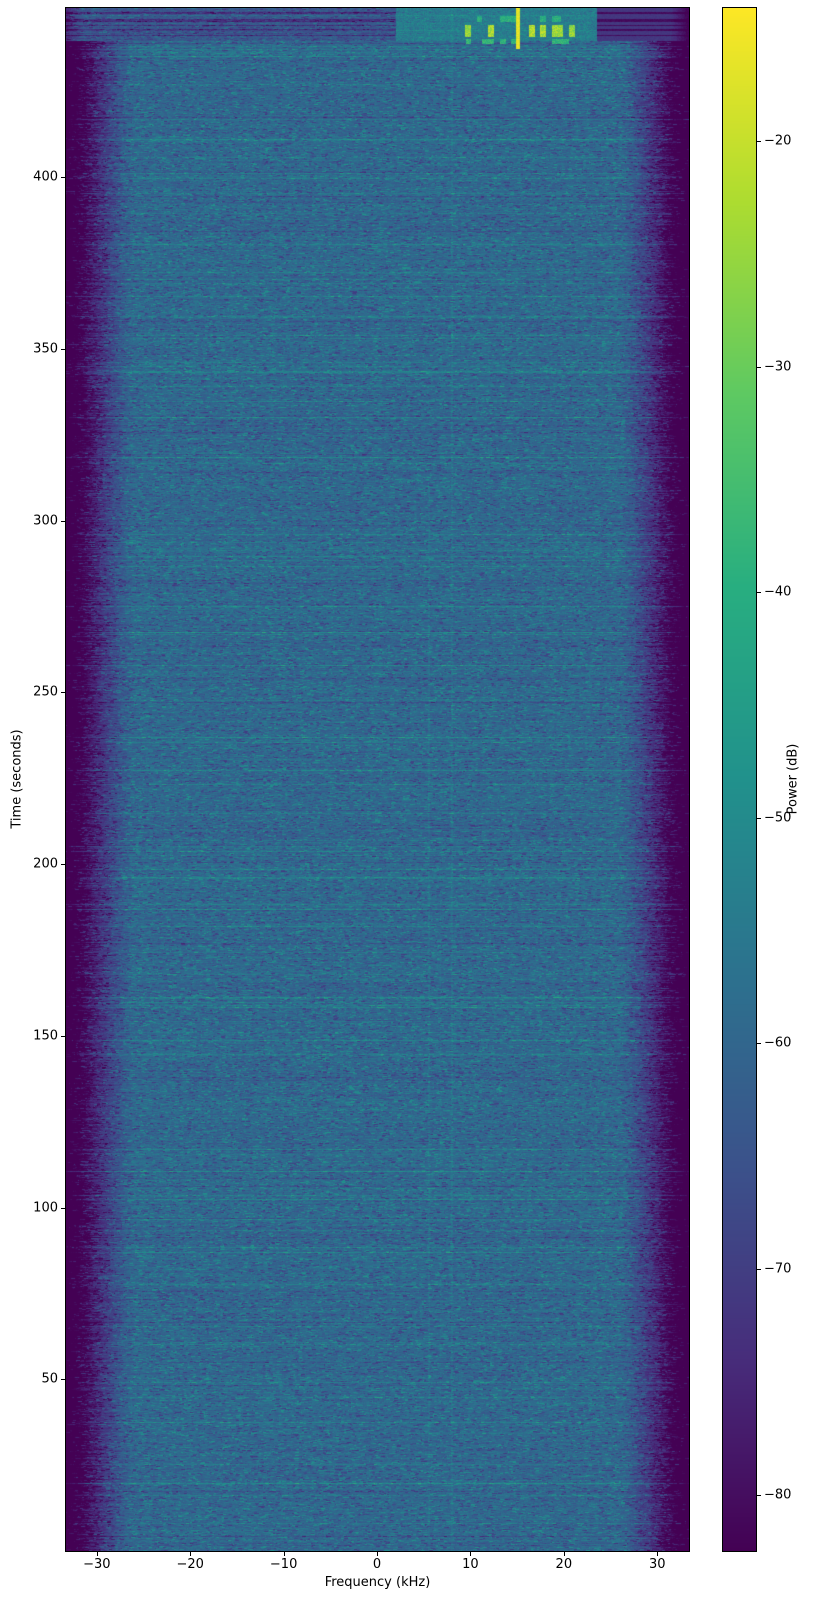 The width and height of the screenshot is (823, 1603). Describe the element at coordinates (377, 1564) in the screenshot. I see `x-tick-label: 0` at that location.